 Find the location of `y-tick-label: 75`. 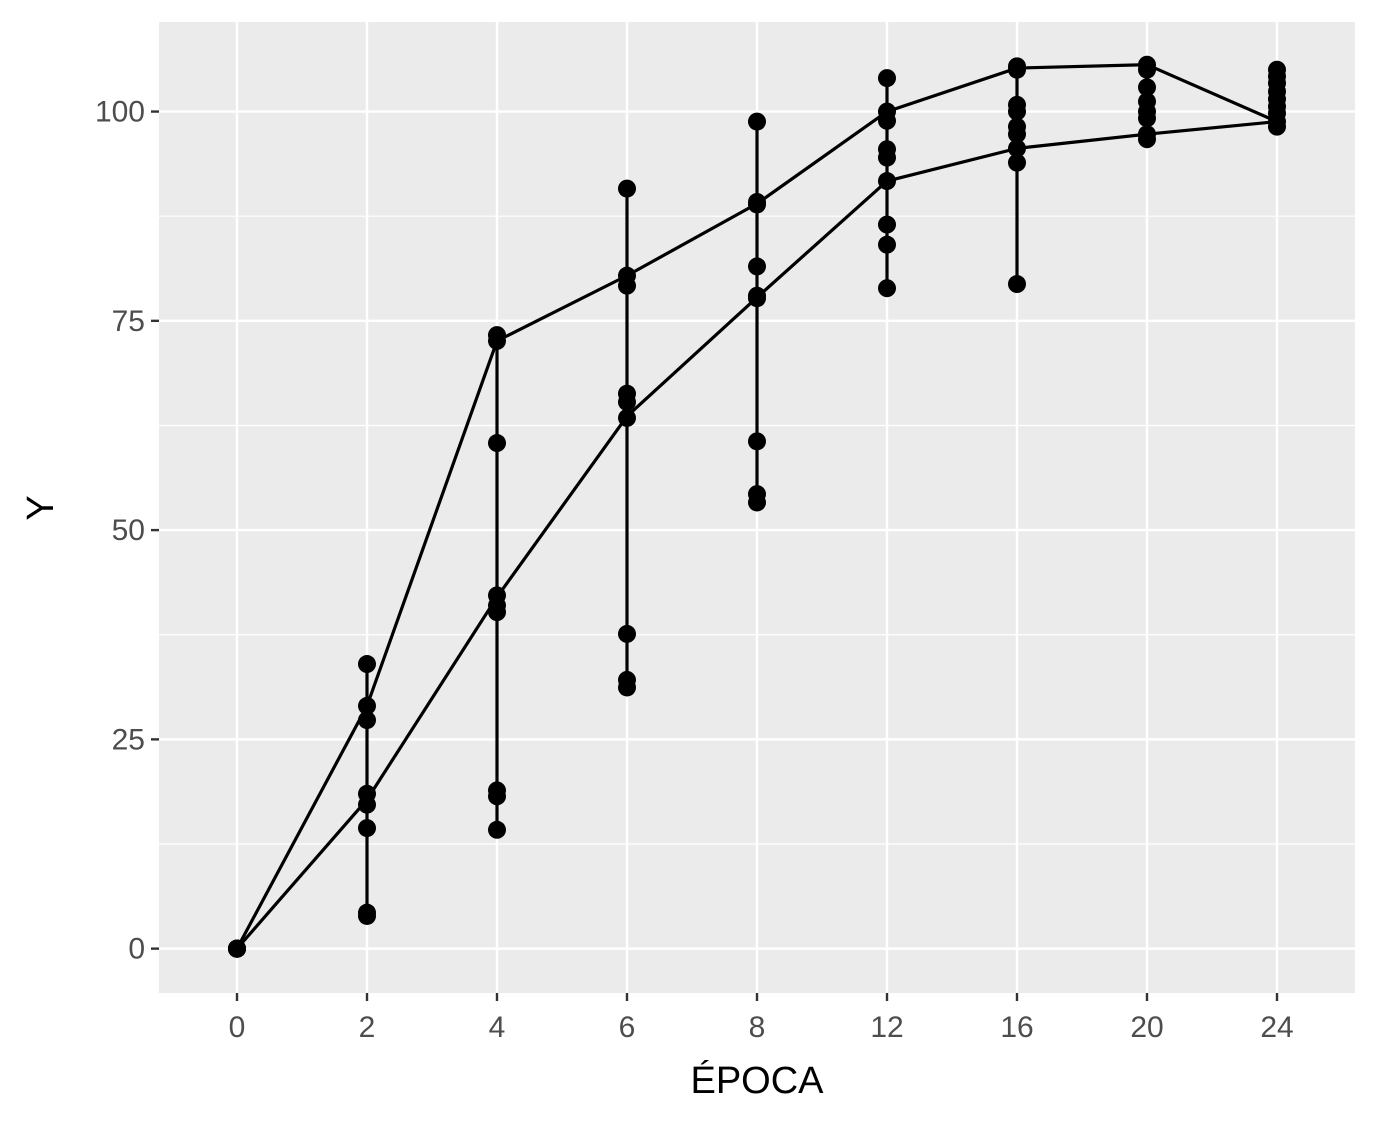

y-tick-label: 75 is located at coordinates (128, 321).